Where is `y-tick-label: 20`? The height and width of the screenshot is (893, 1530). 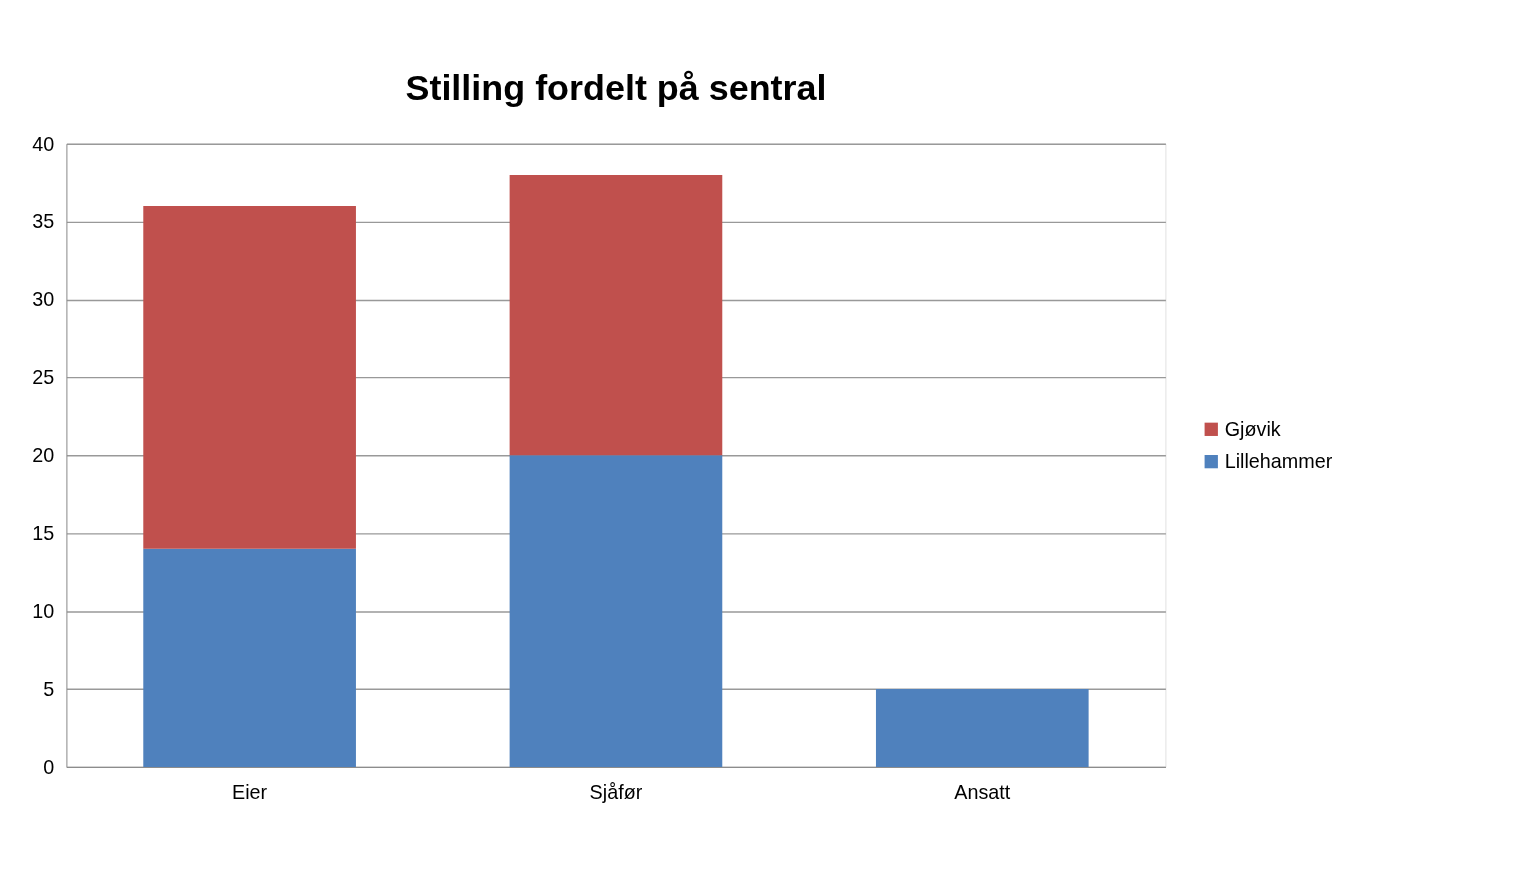 y-tick-label: 20 is located at coordinates (43, 455).